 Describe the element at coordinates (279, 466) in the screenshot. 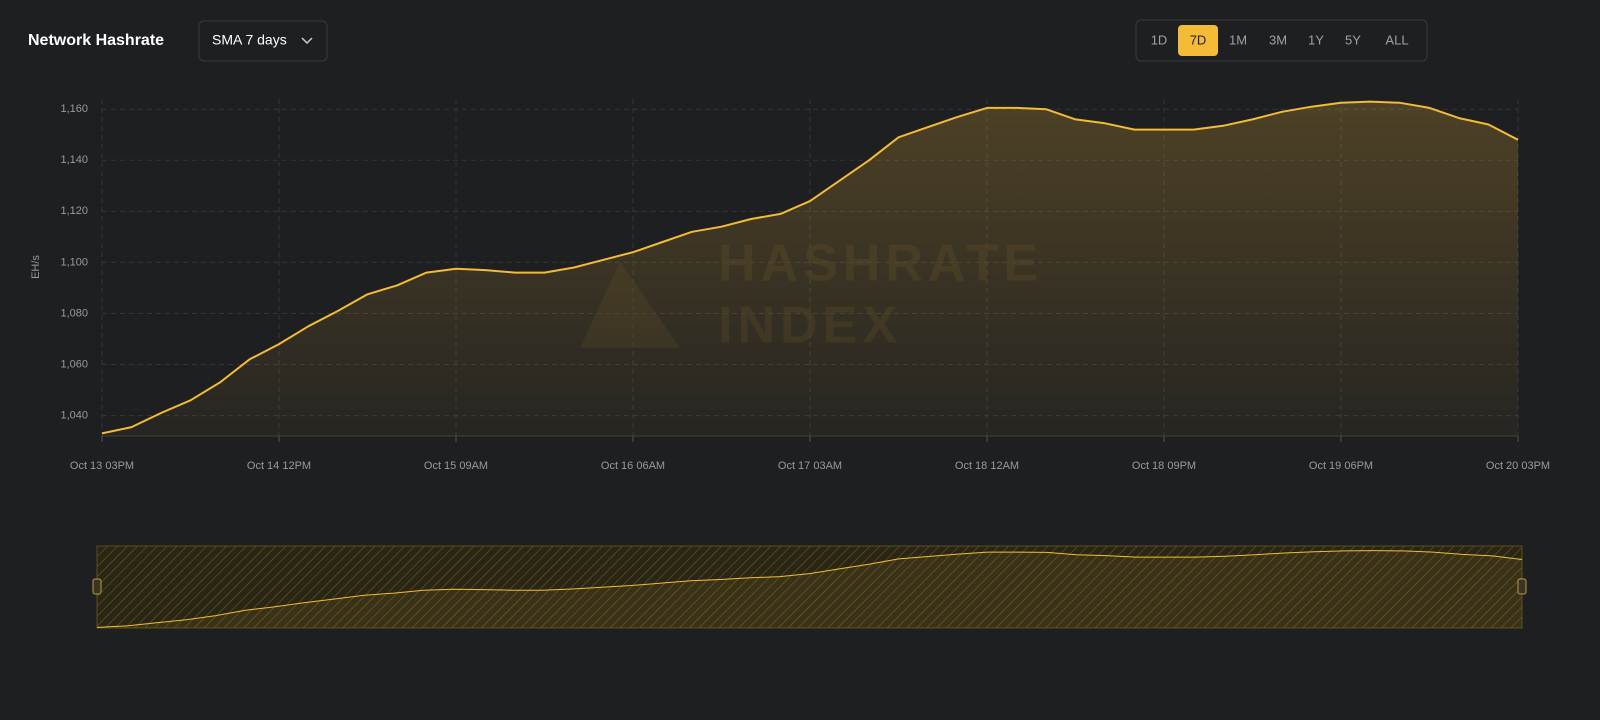

I see `x-tick-label: Oct 14 12PM` at that location.